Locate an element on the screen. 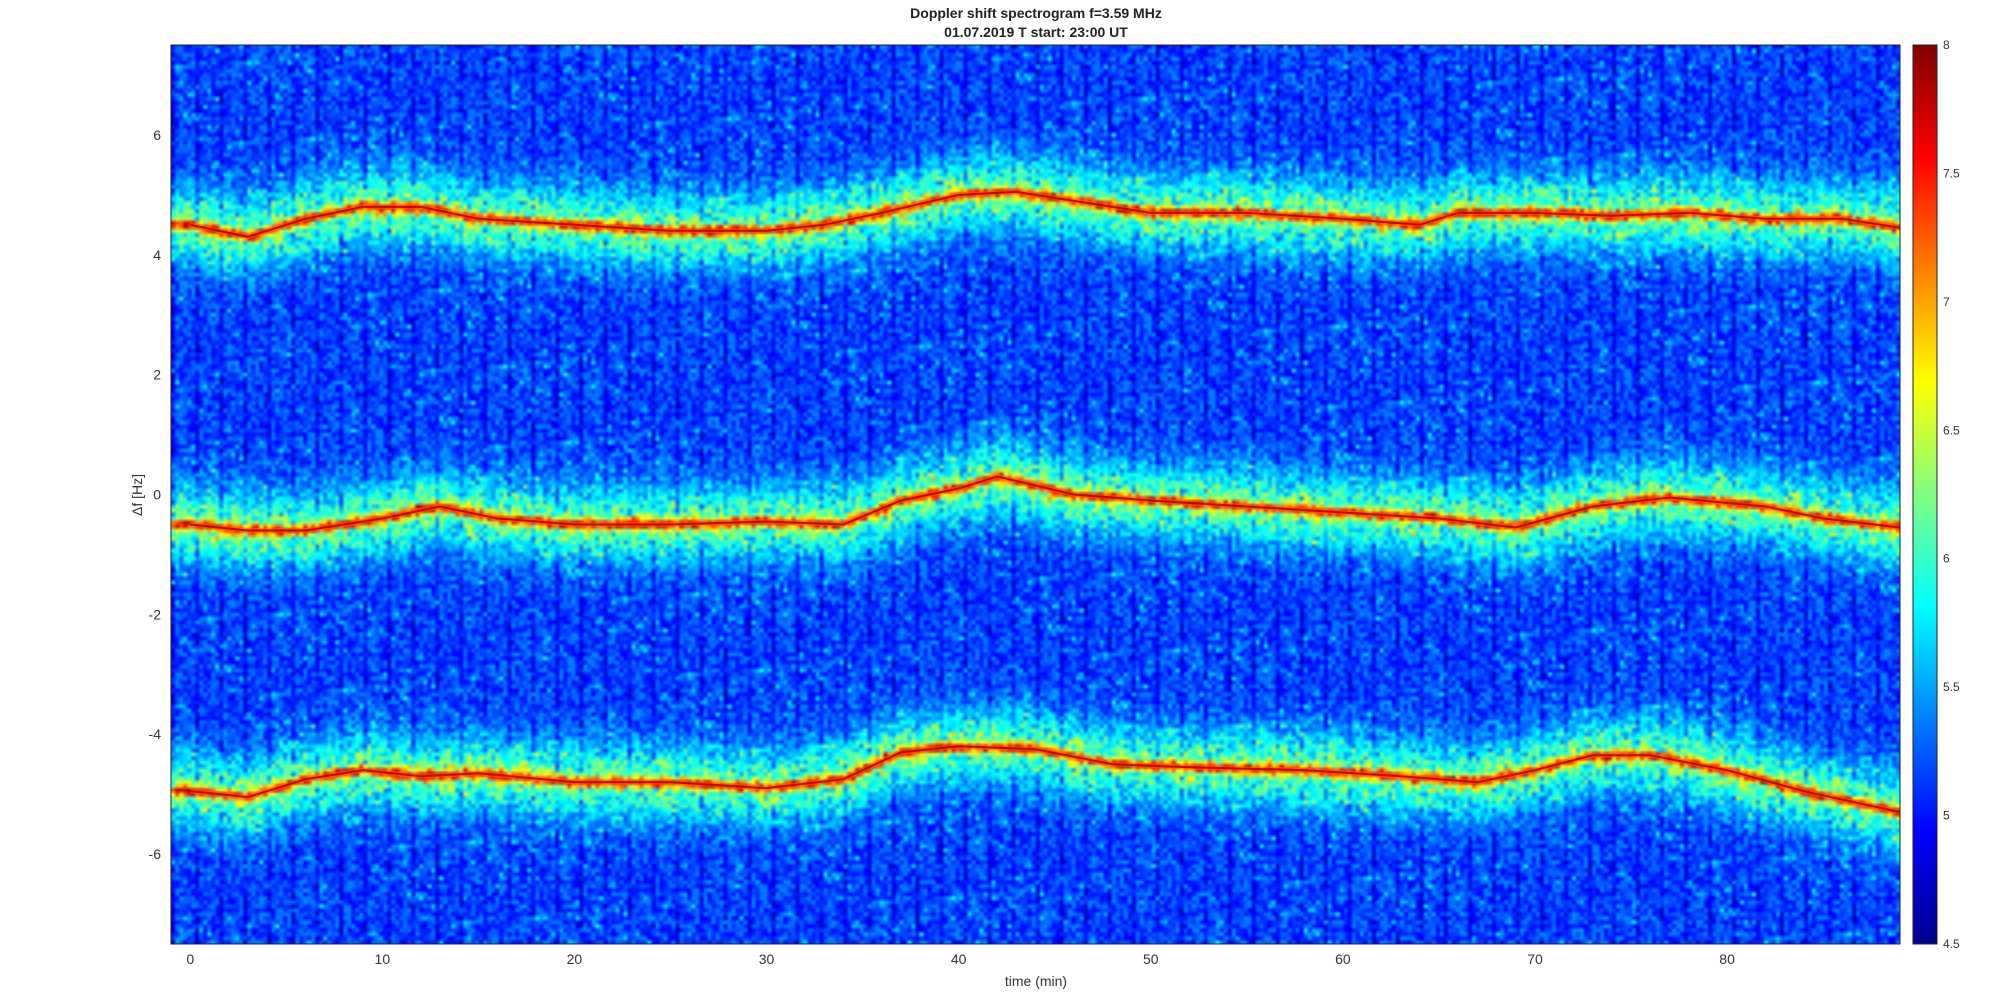 The width and height of the screenshot is (2000, 1003). y-tick-label: -4 is located at coordinates (155, 734).